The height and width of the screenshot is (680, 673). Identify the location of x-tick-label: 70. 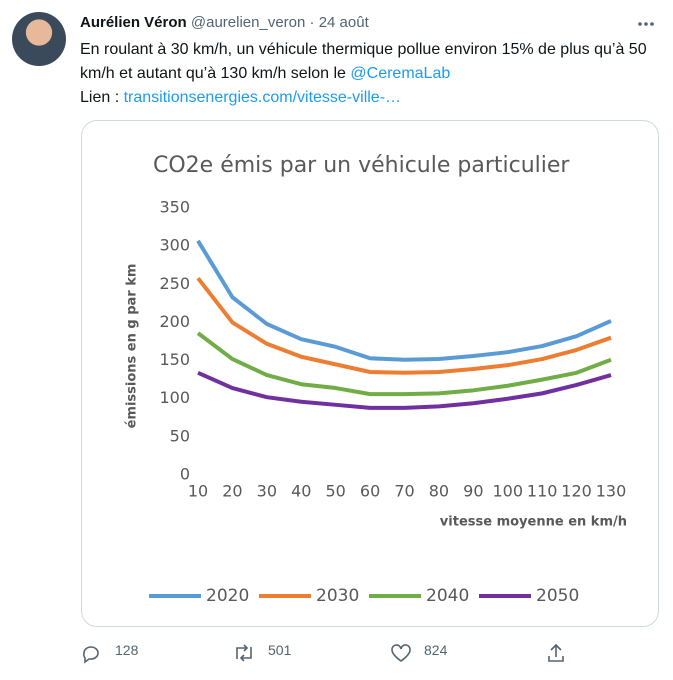
(404, 491).